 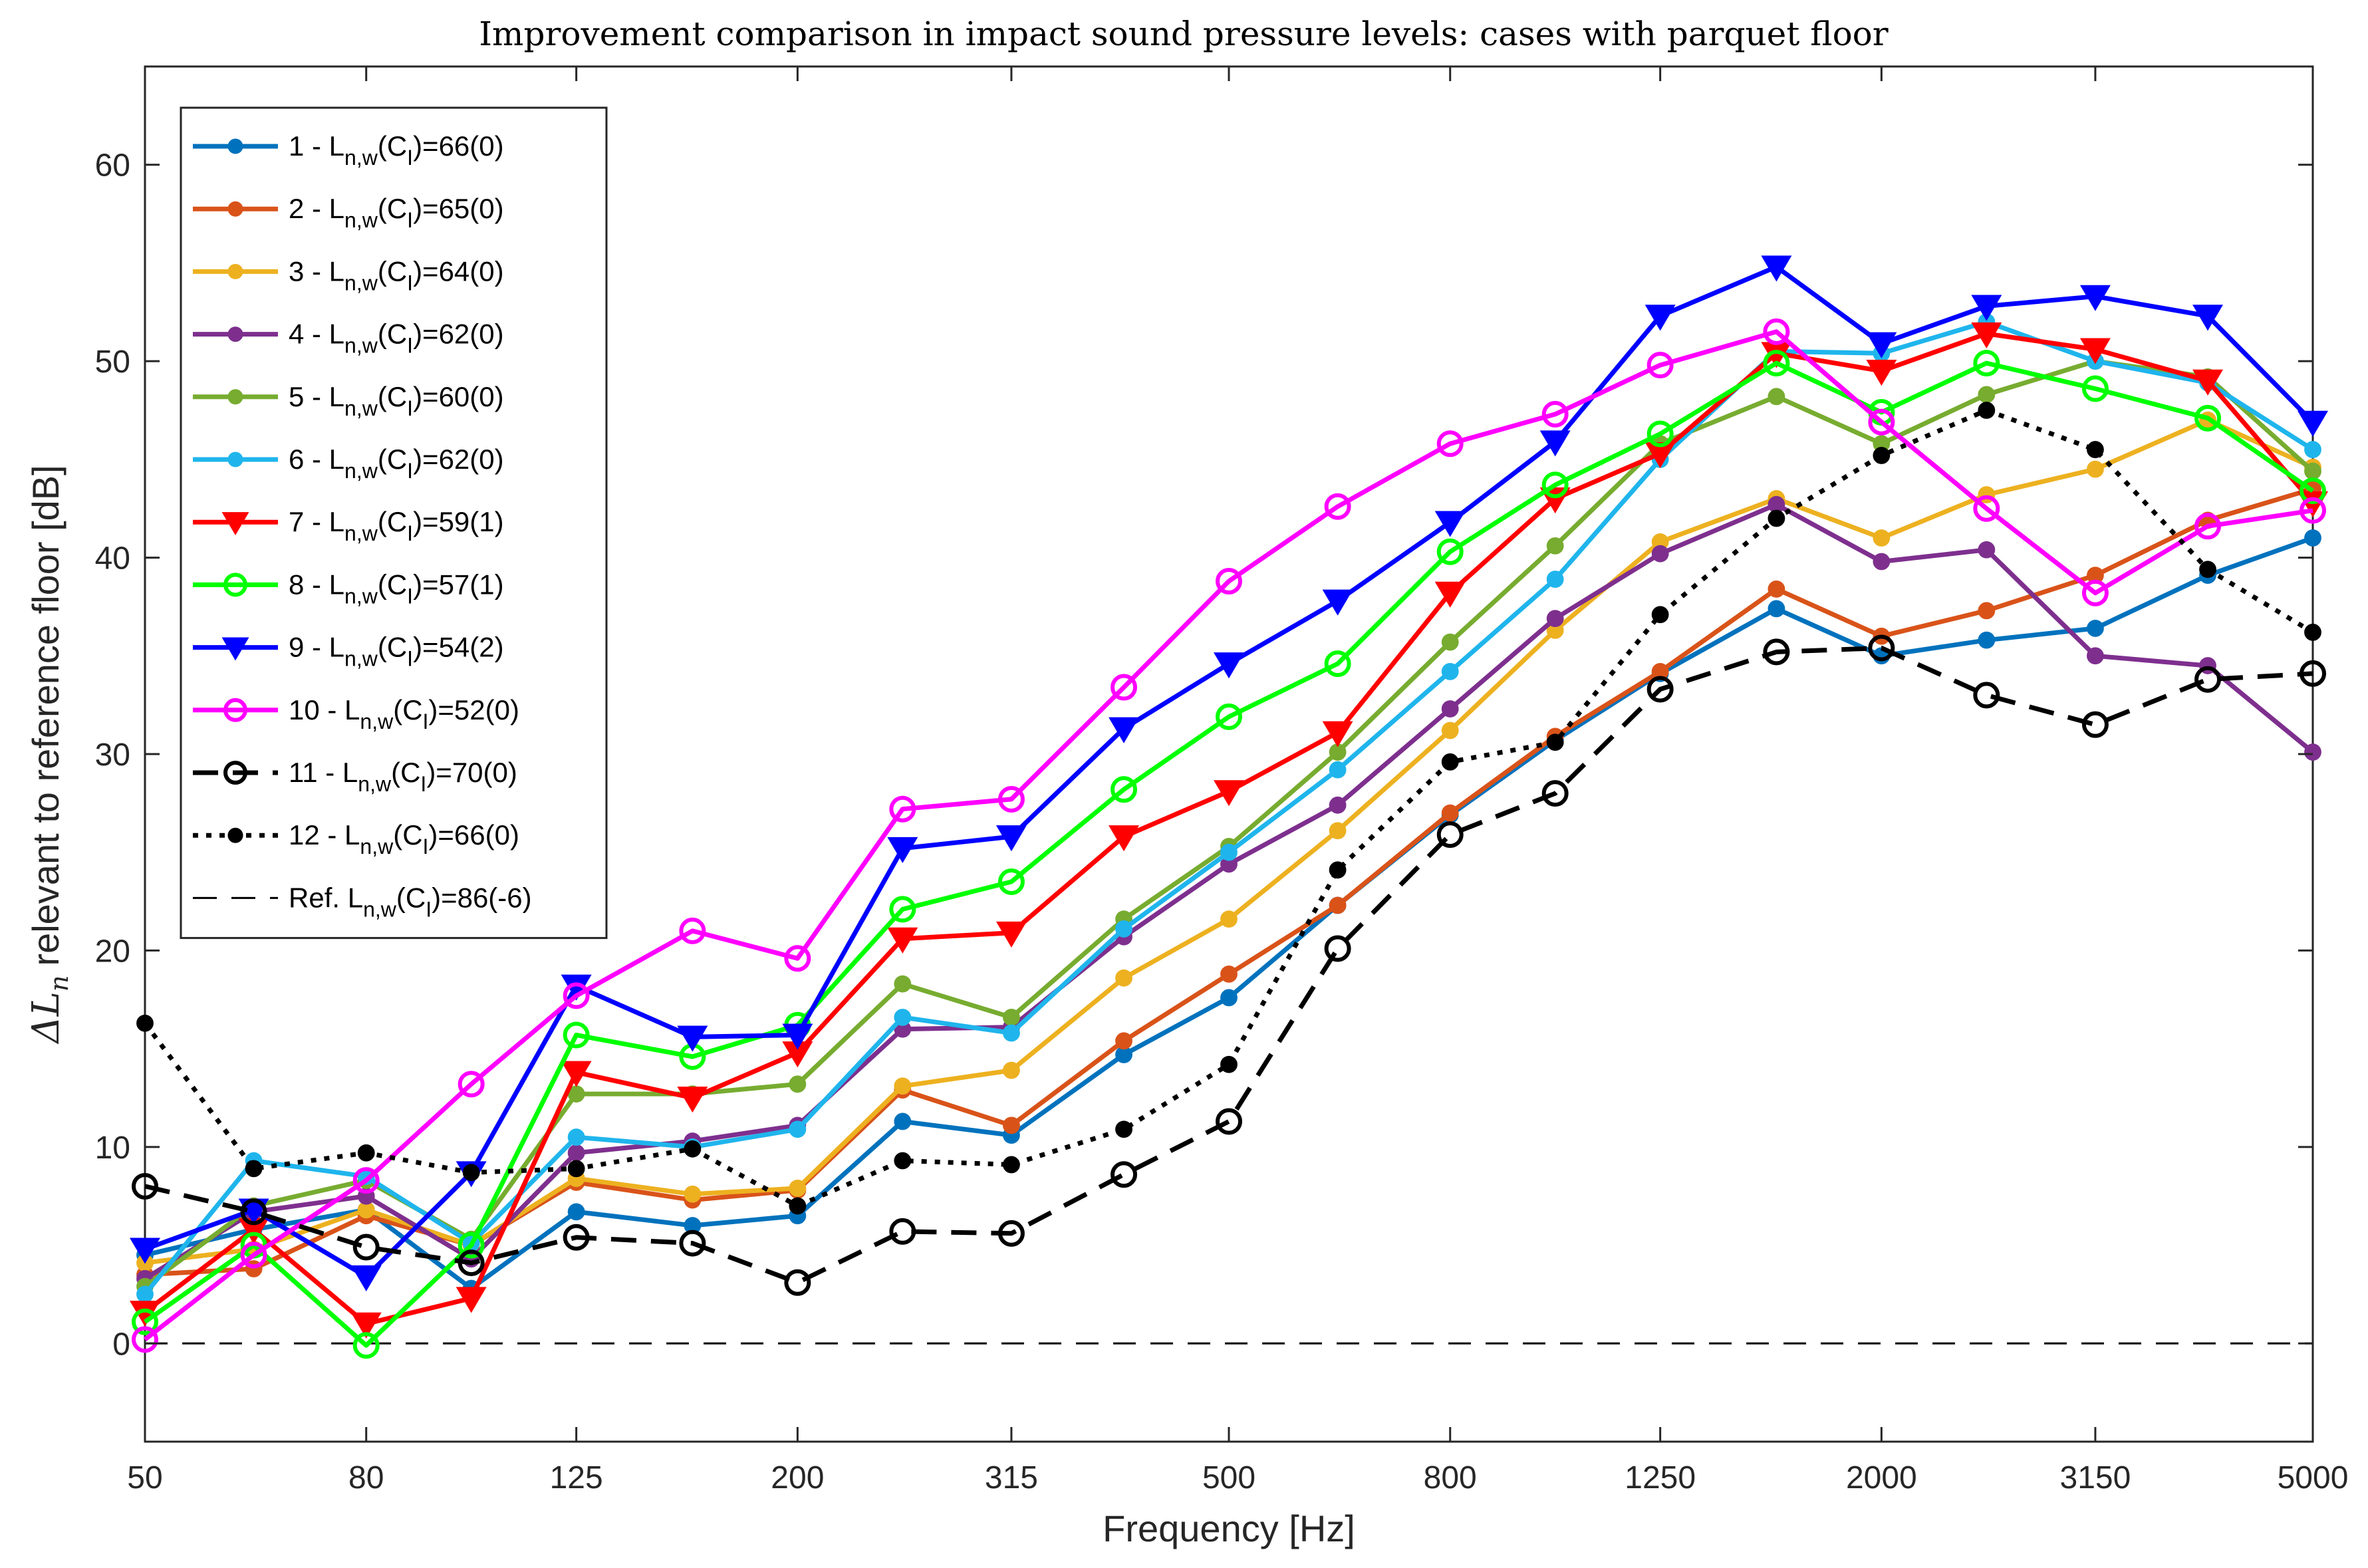 I want to click on legend-entry: 6 - Ln,w(CI)=62(0), so click(x=348, y=463).